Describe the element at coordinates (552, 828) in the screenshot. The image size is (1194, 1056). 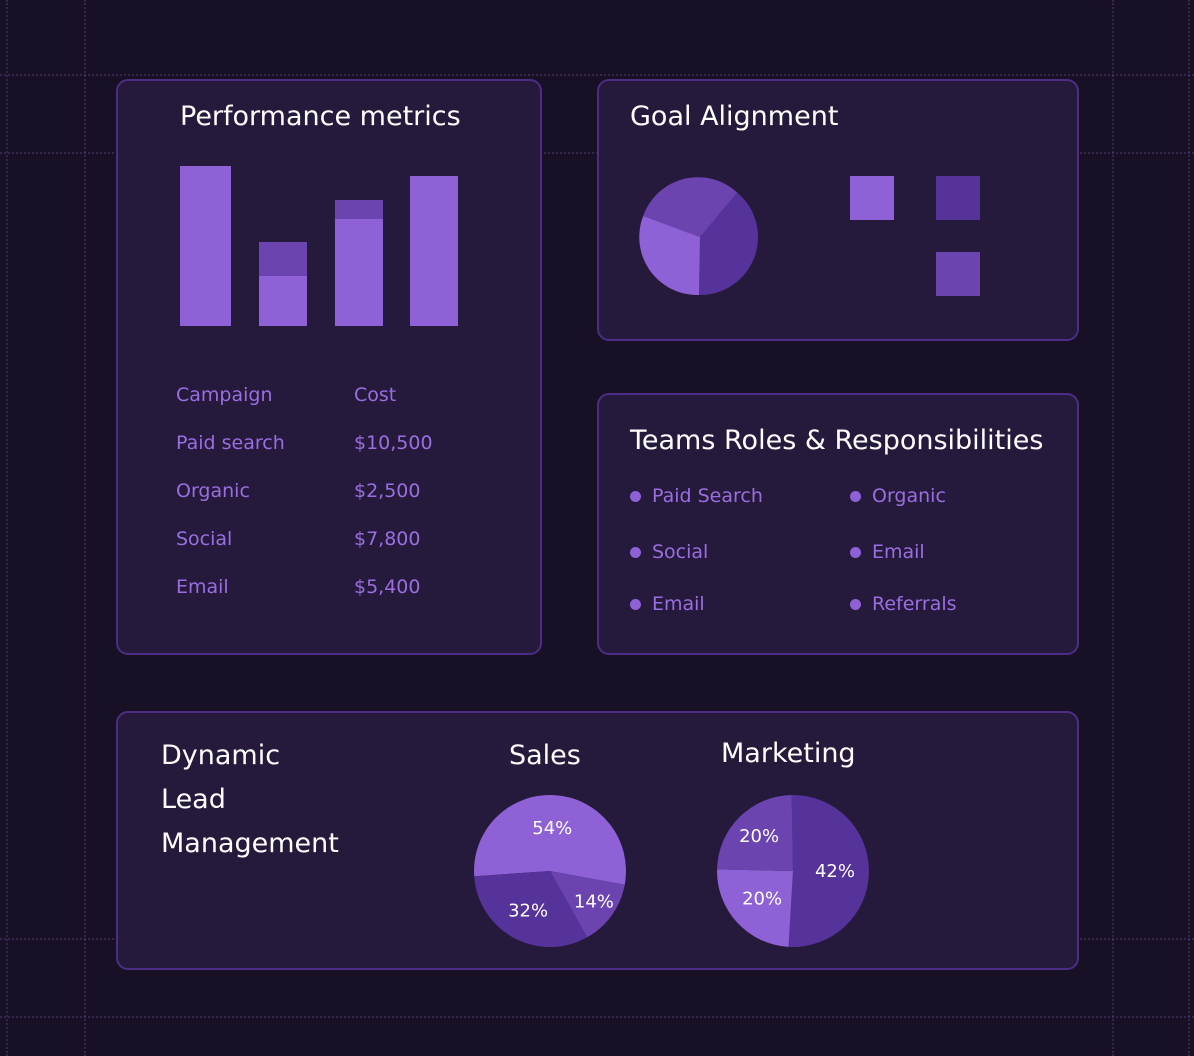
I see `pie-slice-label: 54%` at that location.